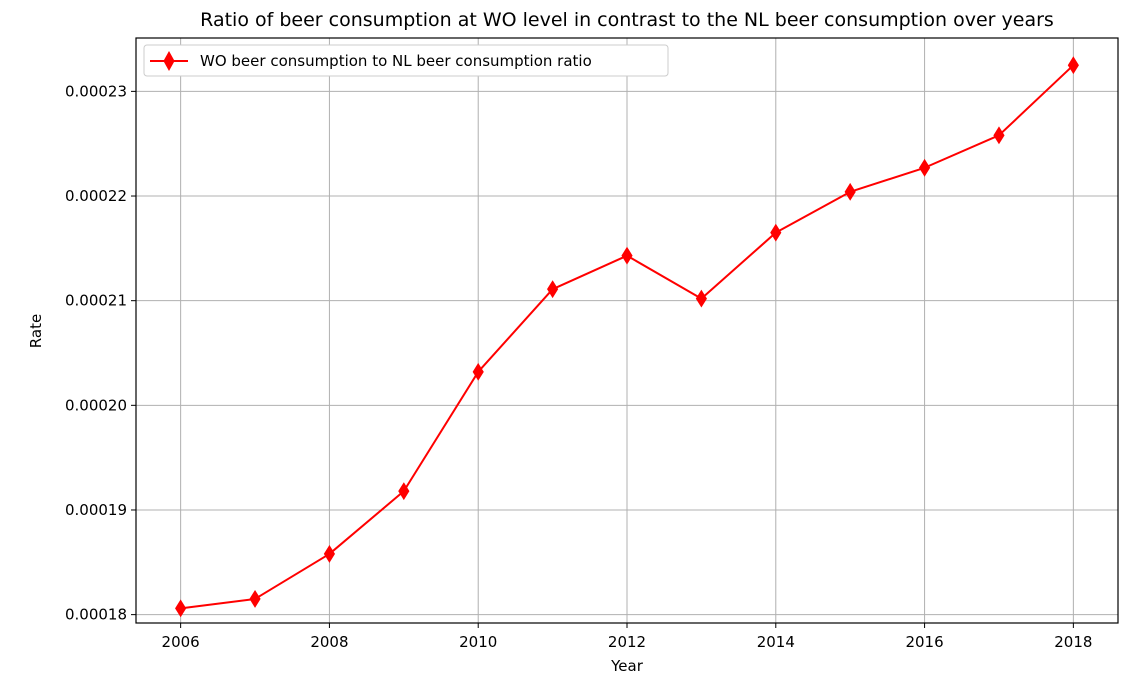 The image size is (1137, 684). I want to click on legend-marker, so click(169, 61).